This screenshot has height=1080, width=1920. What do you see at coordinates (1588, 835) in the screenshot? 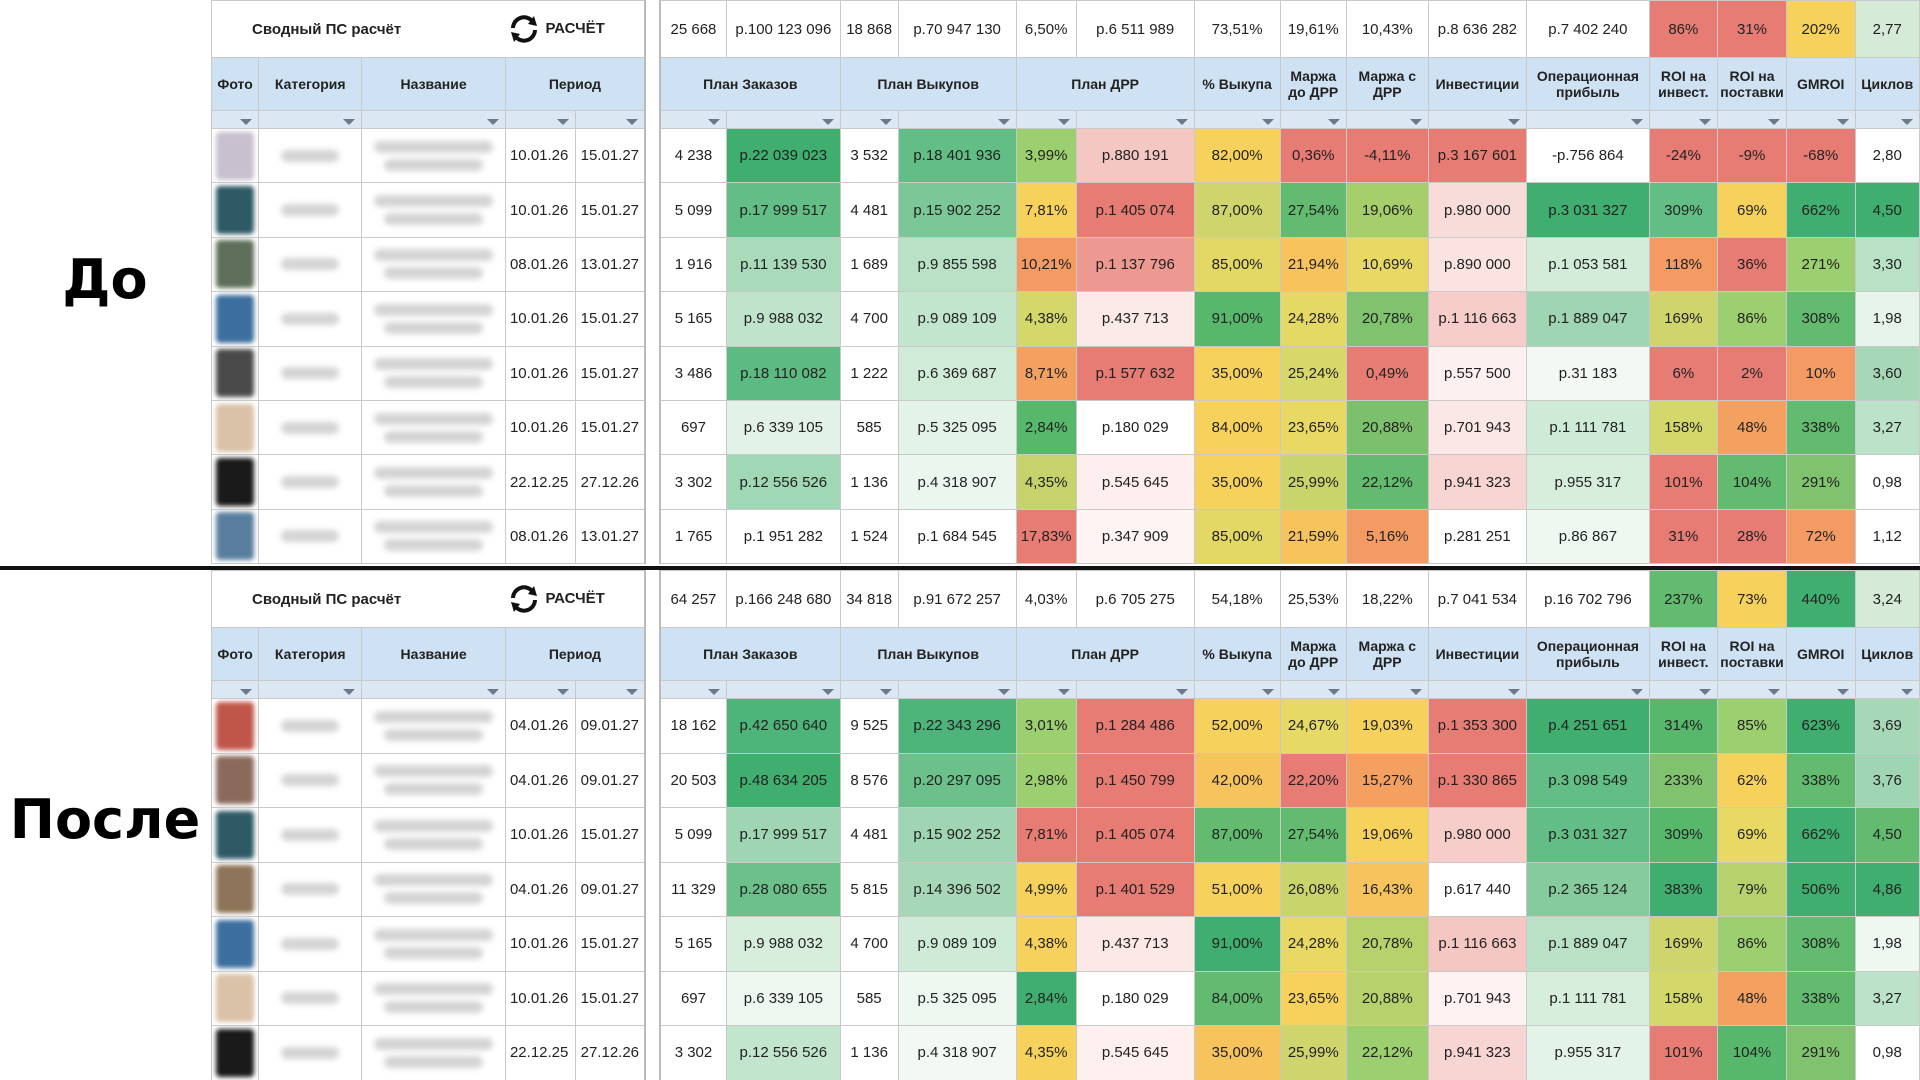
I see `data-cell: р.3 031 327` at bounding box center [1588, 835].